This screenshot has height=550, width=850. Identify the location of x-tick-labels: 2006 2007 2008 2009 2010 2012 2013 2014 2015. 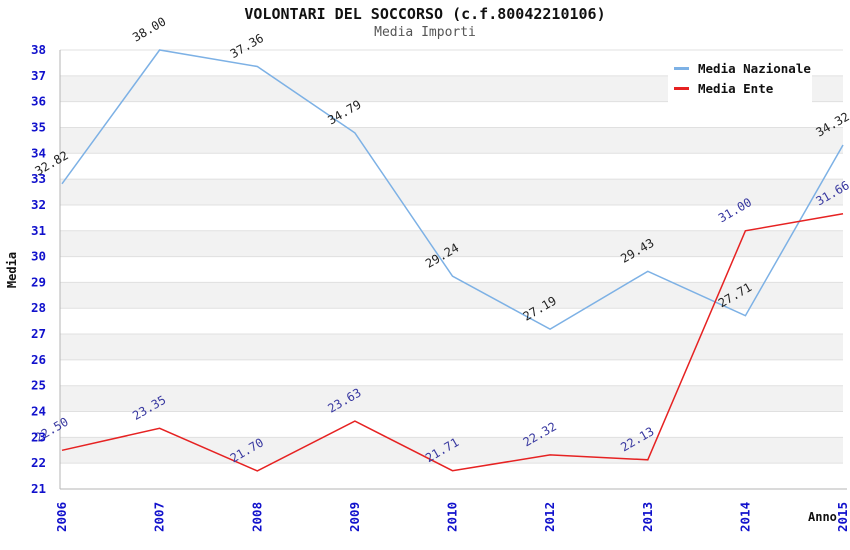
(452, 517).